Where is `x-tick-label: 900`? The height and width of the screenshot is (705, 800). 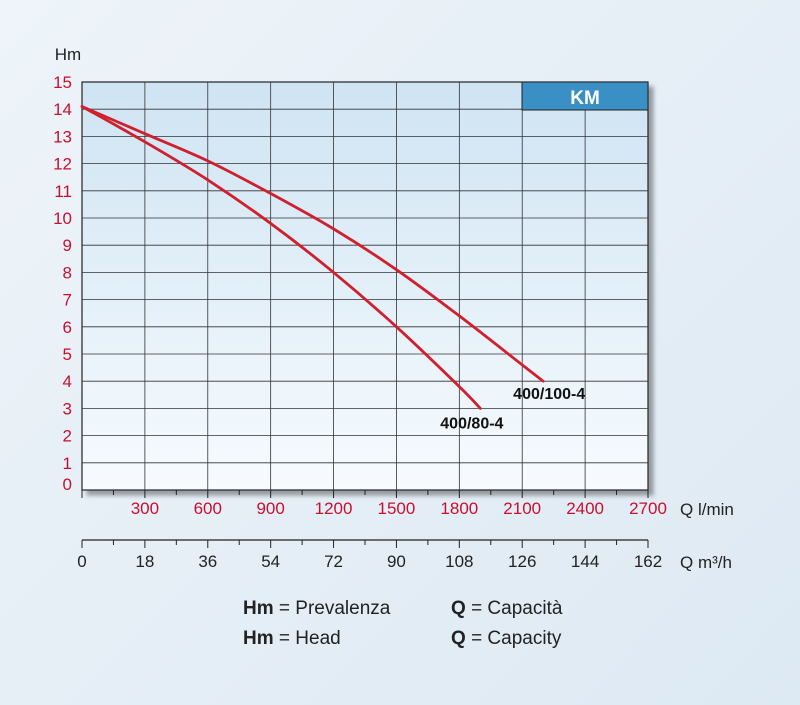
x-tick-label: 900 is located at coordinates (270, 508).